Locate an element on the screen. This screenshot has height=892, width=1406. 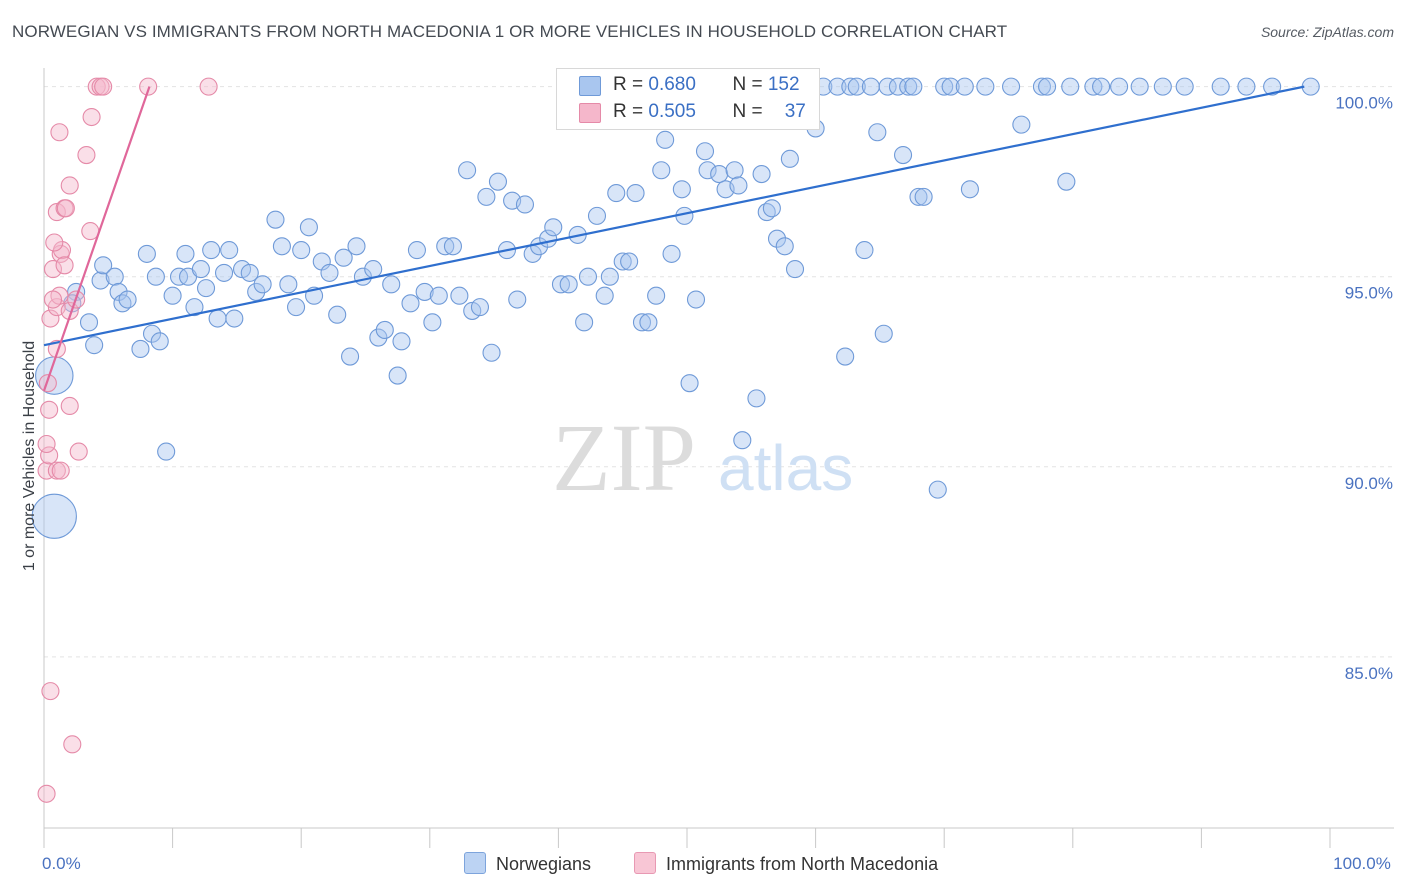
x-tick-label: 0.0% is located at coordinates (61, 863).